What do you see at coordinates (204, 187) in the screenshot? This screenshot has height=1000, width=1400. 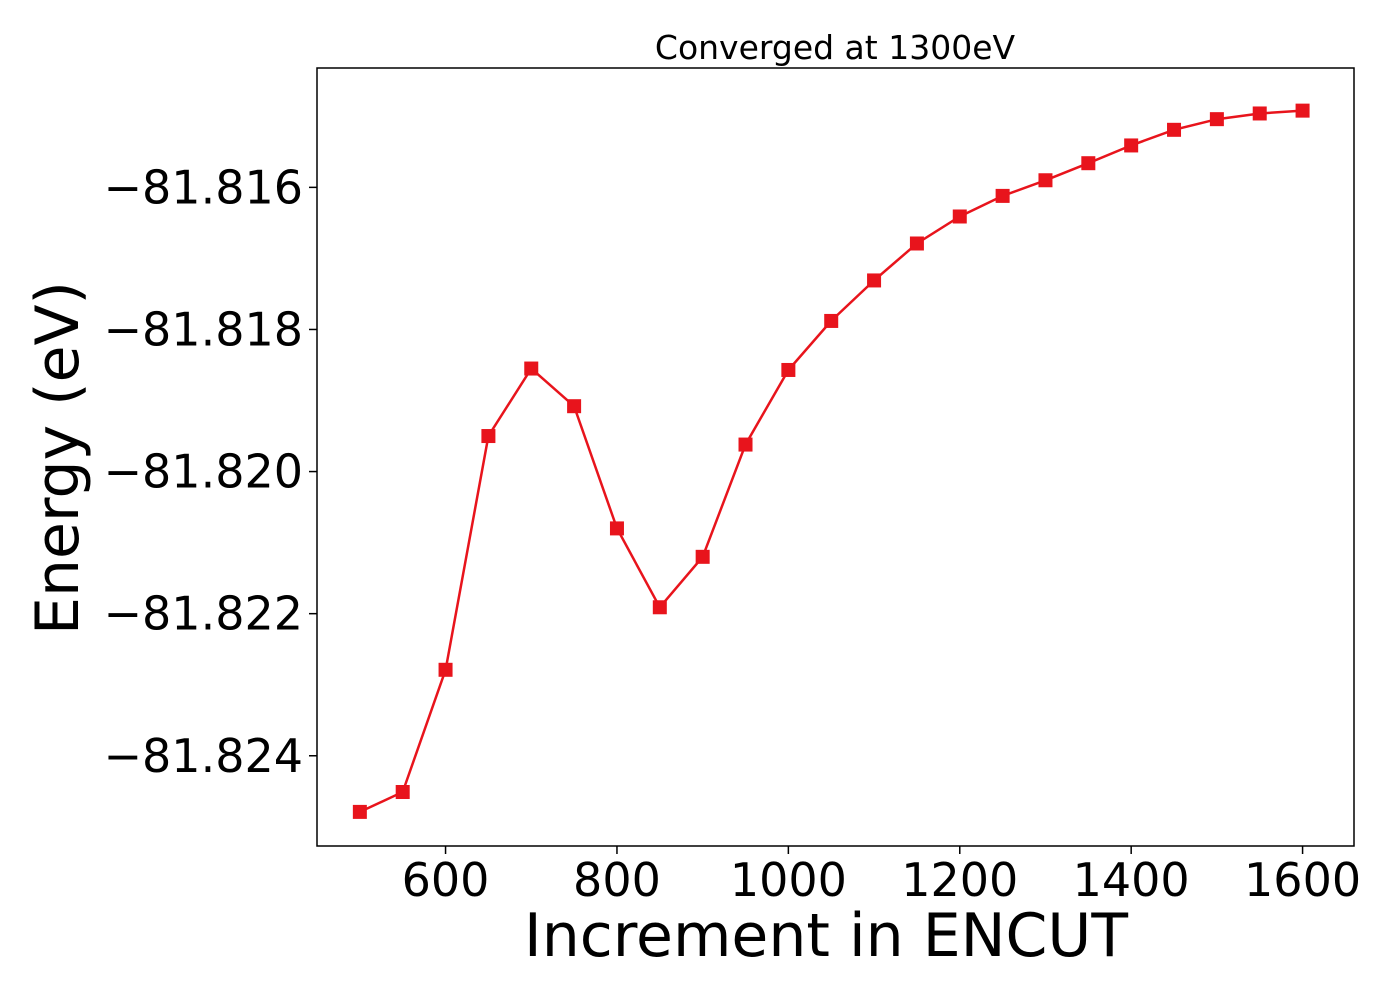 I see `y-tick-label: −81.816` at bounding box center [204, 187].